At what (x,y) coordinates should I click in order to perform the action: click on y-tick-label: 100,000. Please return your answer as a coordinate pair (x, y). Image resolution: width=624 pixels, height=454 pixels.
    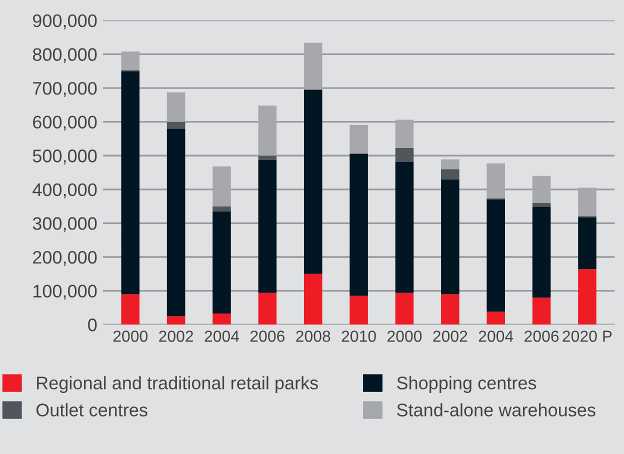
    Looking at the image, I should click on (65, 292).